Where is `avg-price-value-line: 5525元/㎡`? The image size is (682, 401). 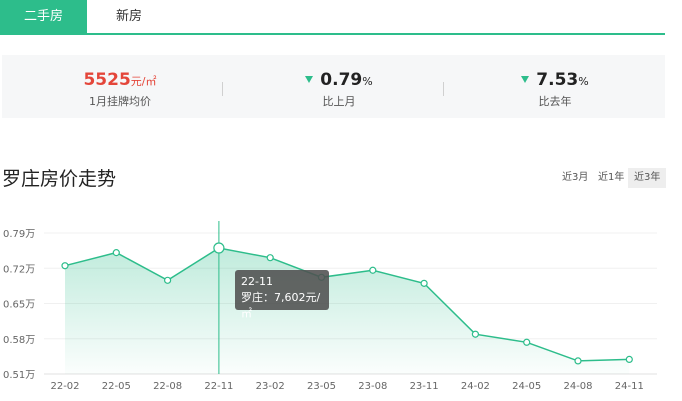
avg-price-value-line: 5525元/㎡ is located at coordinates (120, 81).